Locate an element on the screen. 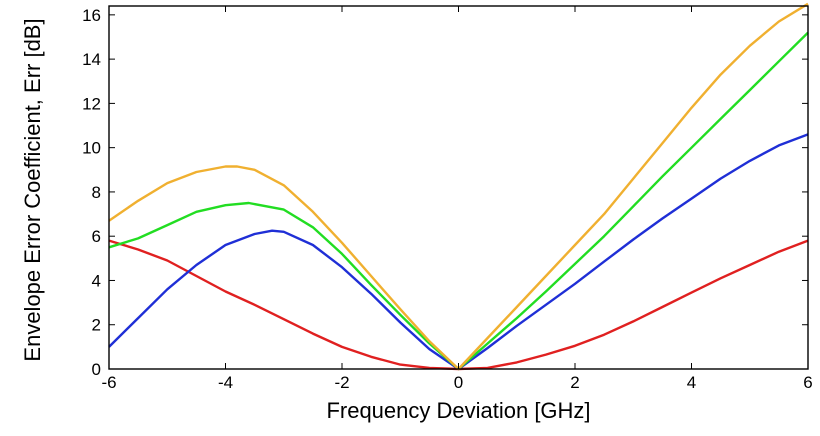  y-tick-label: 12 is located at coordinates (91, 103).